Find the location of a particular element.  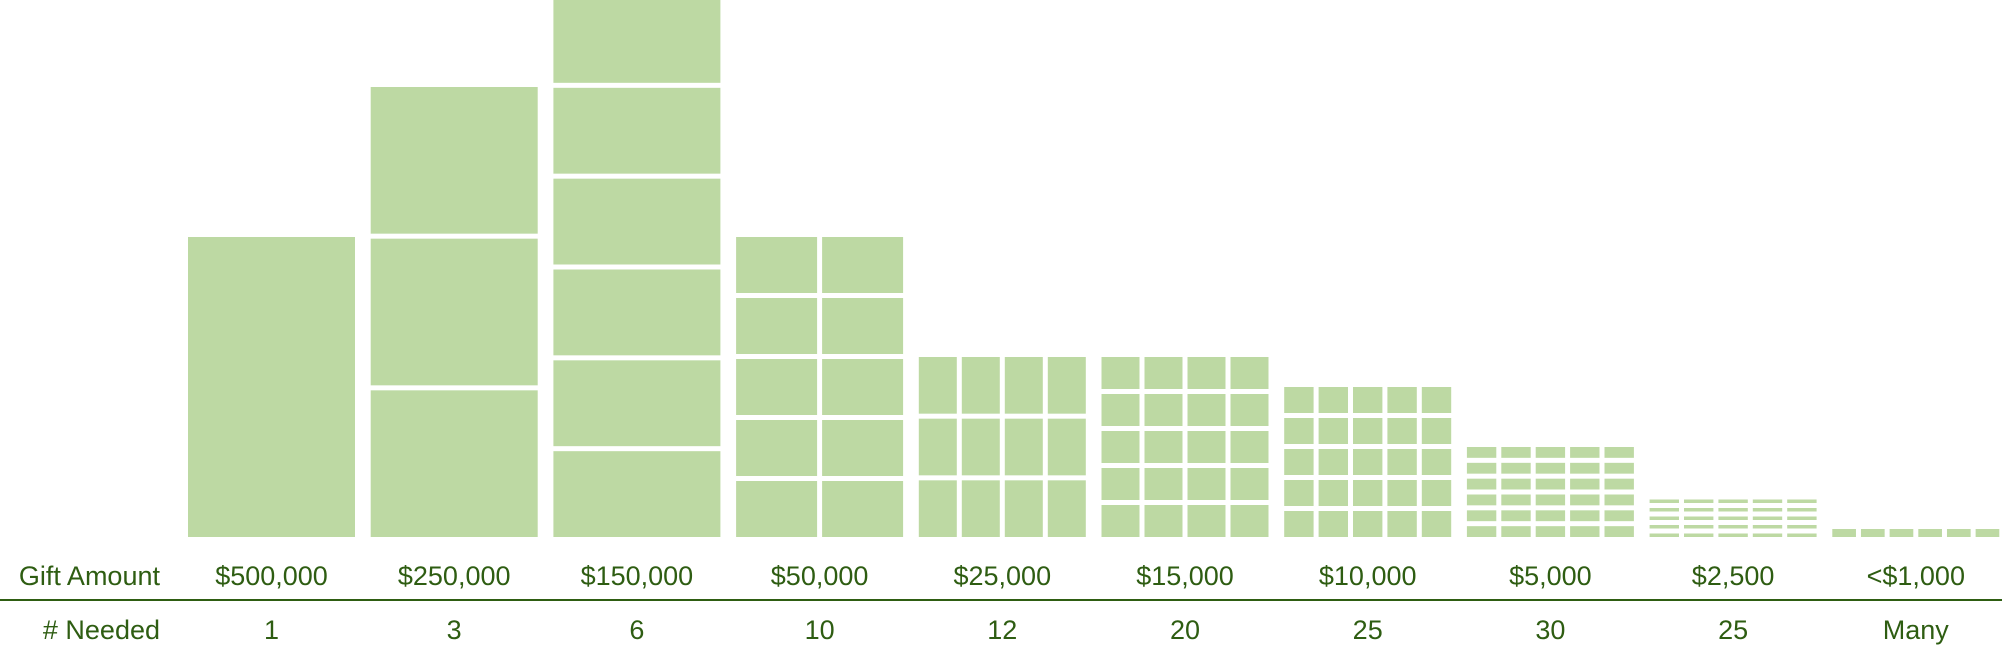

gift-amount-label: $50,000 is located at coordinates (820, 576).